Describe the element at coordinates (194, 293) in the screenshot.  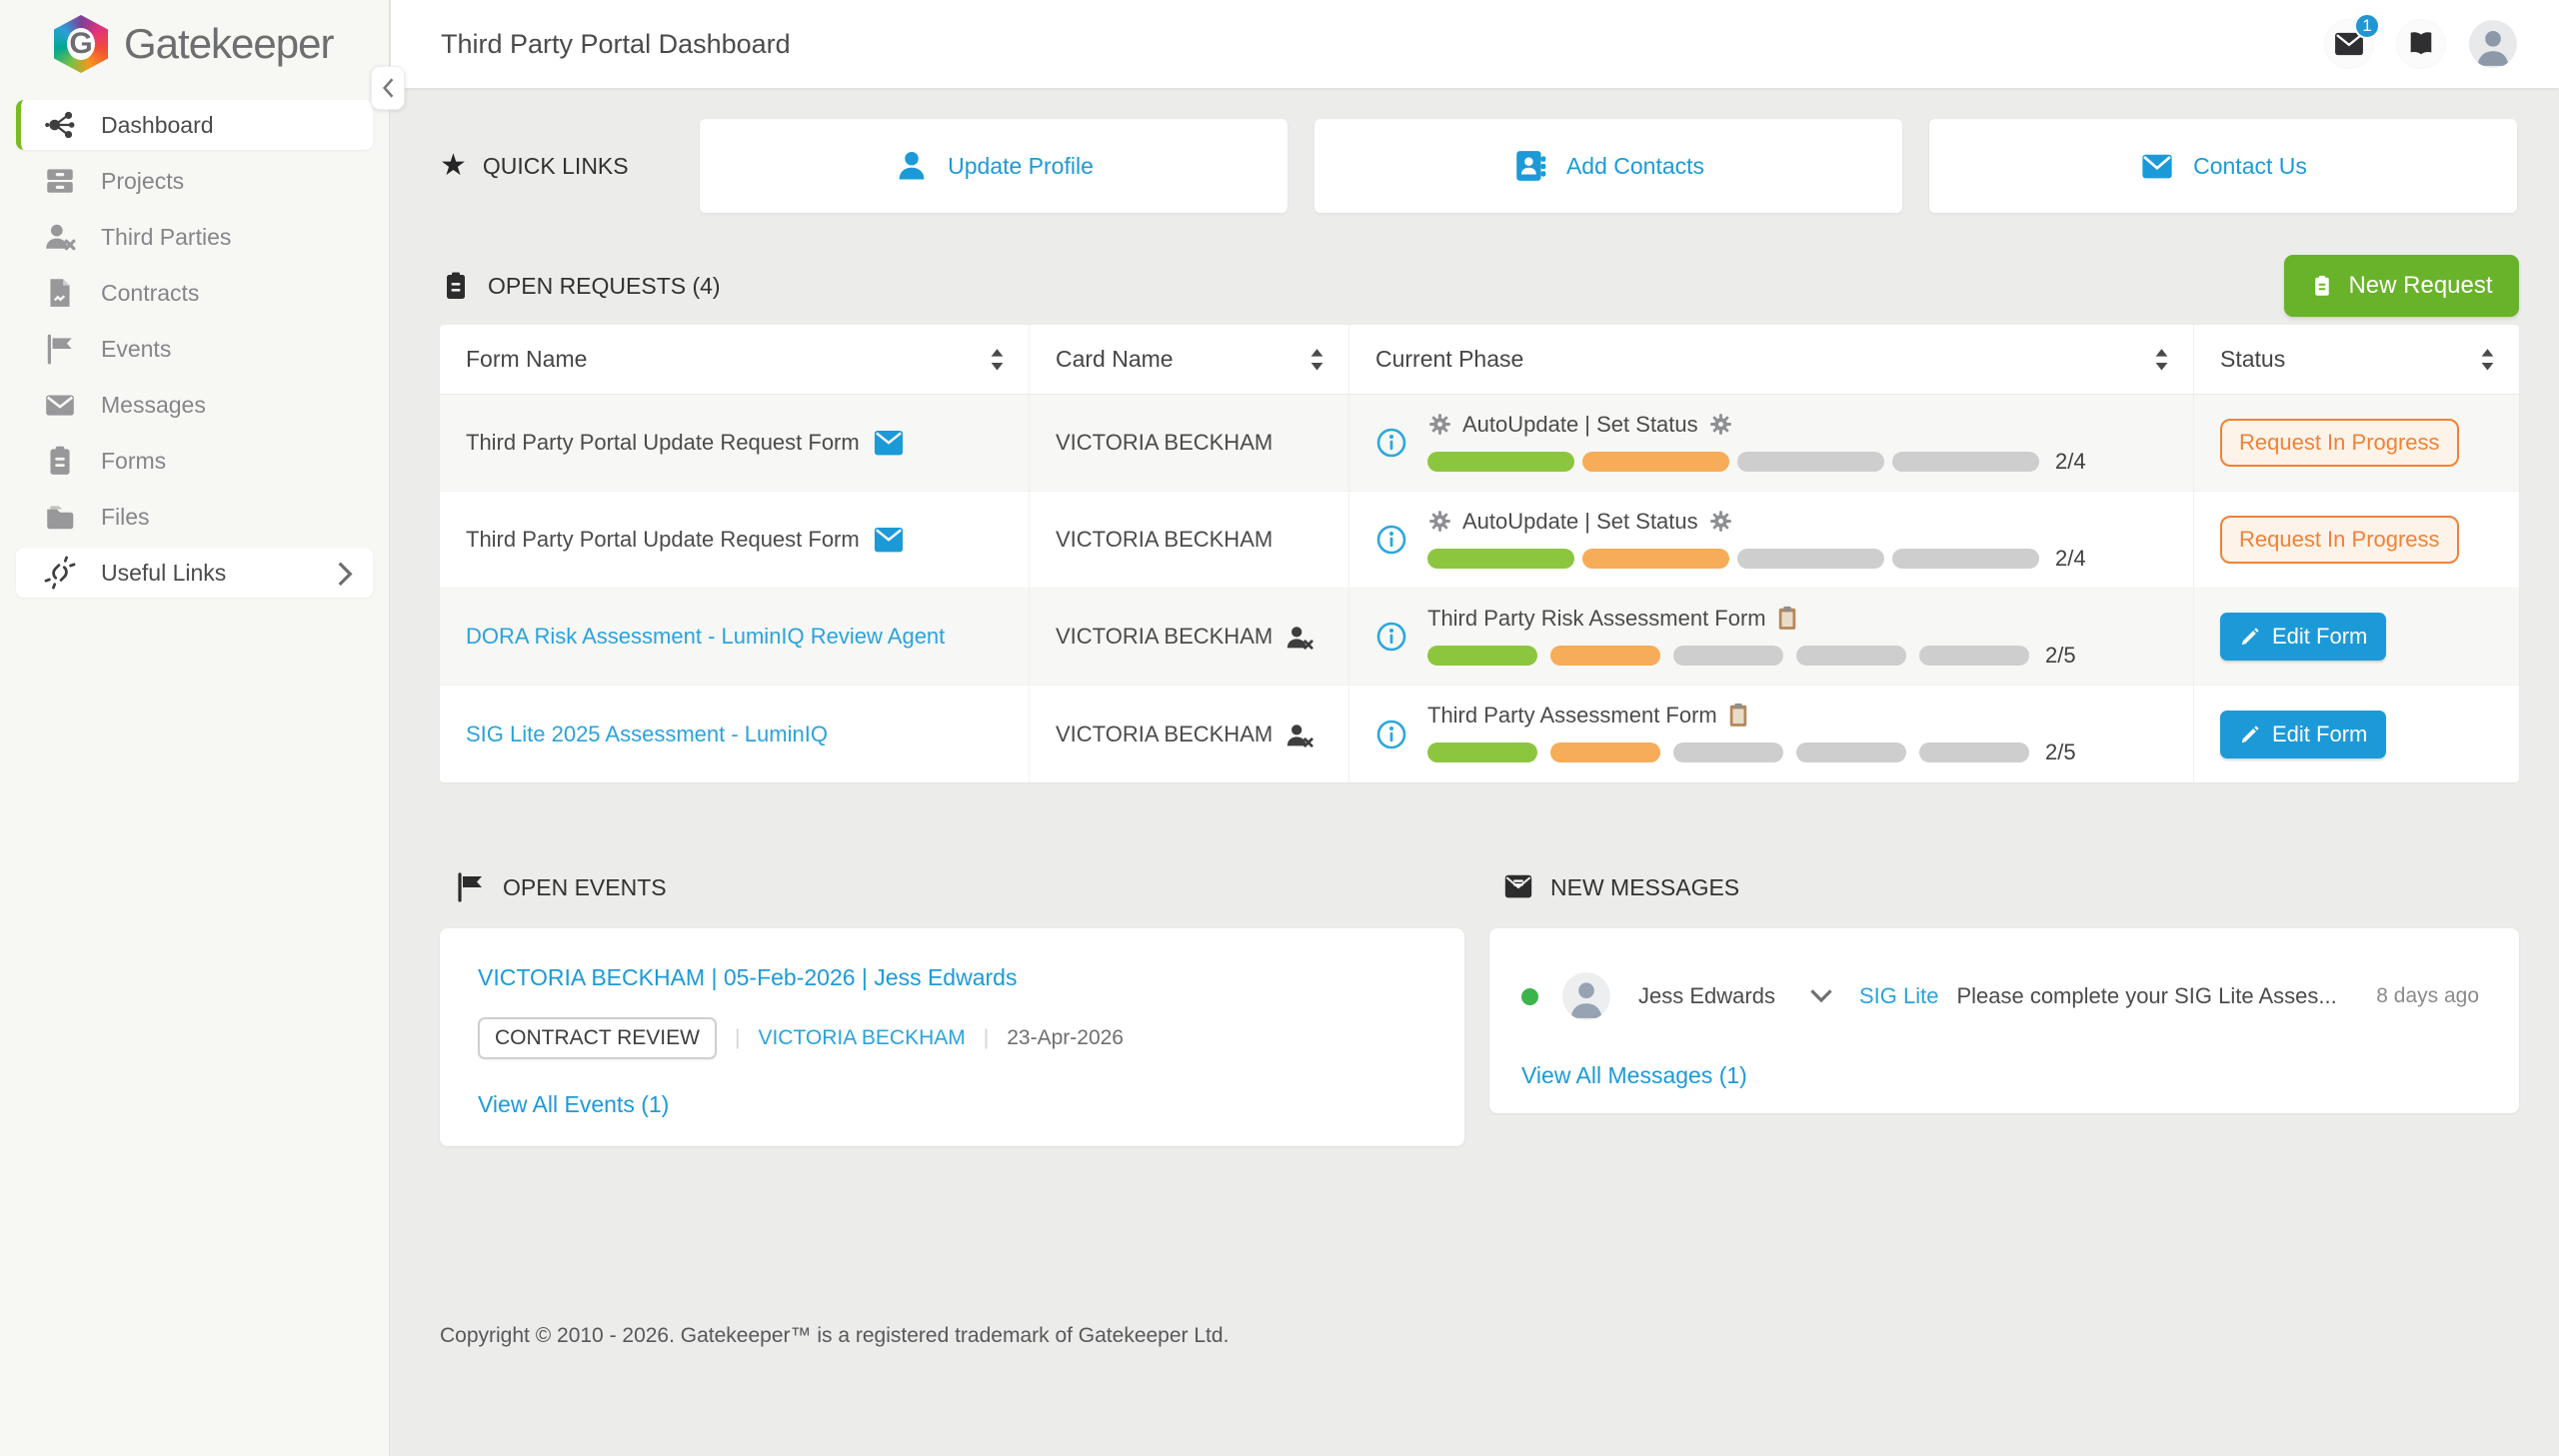
I see `sidebar-item-contracts: Contracts` at that location.